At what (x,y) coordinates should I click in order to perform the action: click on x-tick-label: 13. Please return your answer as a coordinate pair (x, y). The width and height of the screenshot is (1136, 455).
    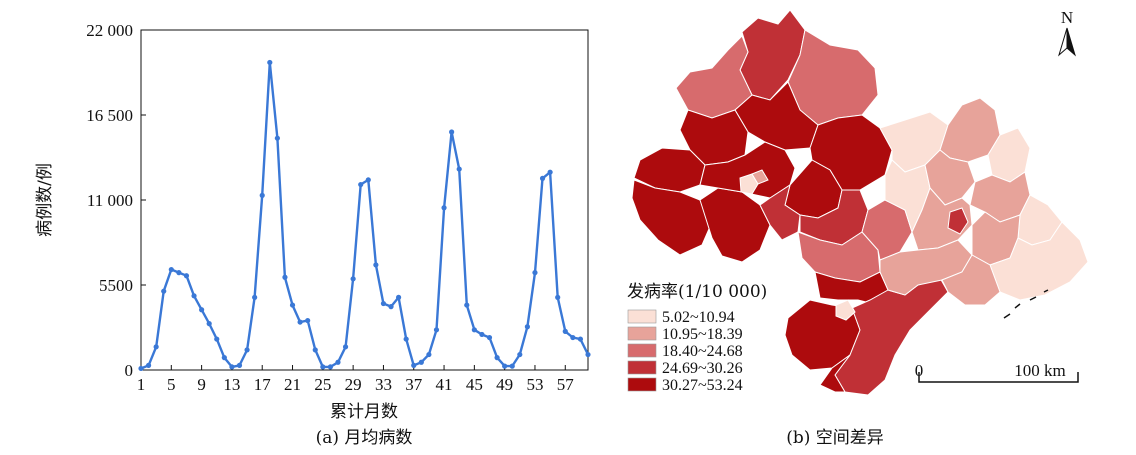
    Looking at the image, I should click on (231, 384).